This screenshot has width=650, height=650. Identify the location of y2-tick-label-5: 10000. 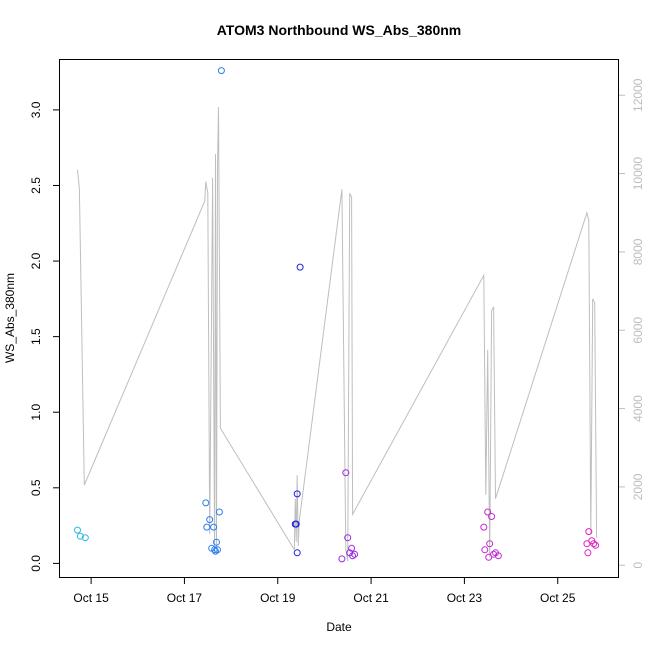
(638, 174).